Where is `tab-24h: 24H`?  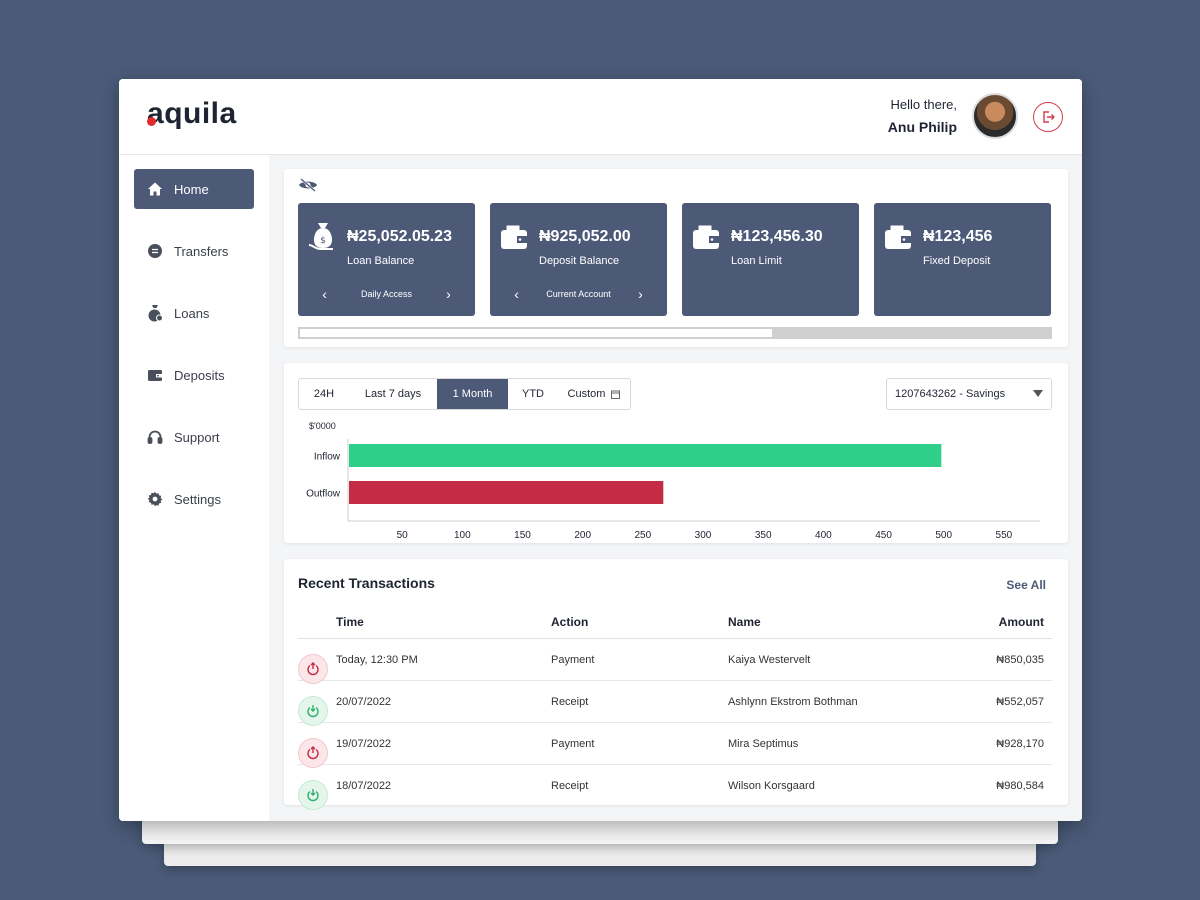 tab-24h: 24H is located at coordinates (324, 394).